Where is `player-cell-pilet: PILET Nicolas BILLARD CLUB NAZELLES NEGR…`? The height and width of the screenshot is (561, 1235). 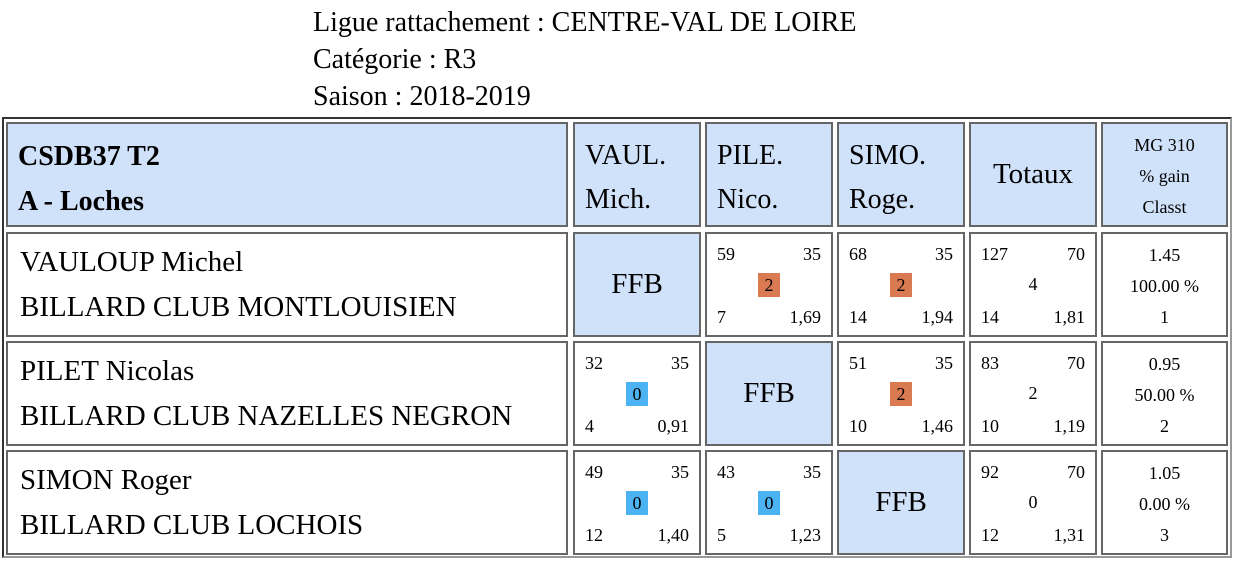 player-cell-pilet: PILET Nicolas BILLARD CLUB NAZELLES NEGR… is located at coordinates (287, 393).